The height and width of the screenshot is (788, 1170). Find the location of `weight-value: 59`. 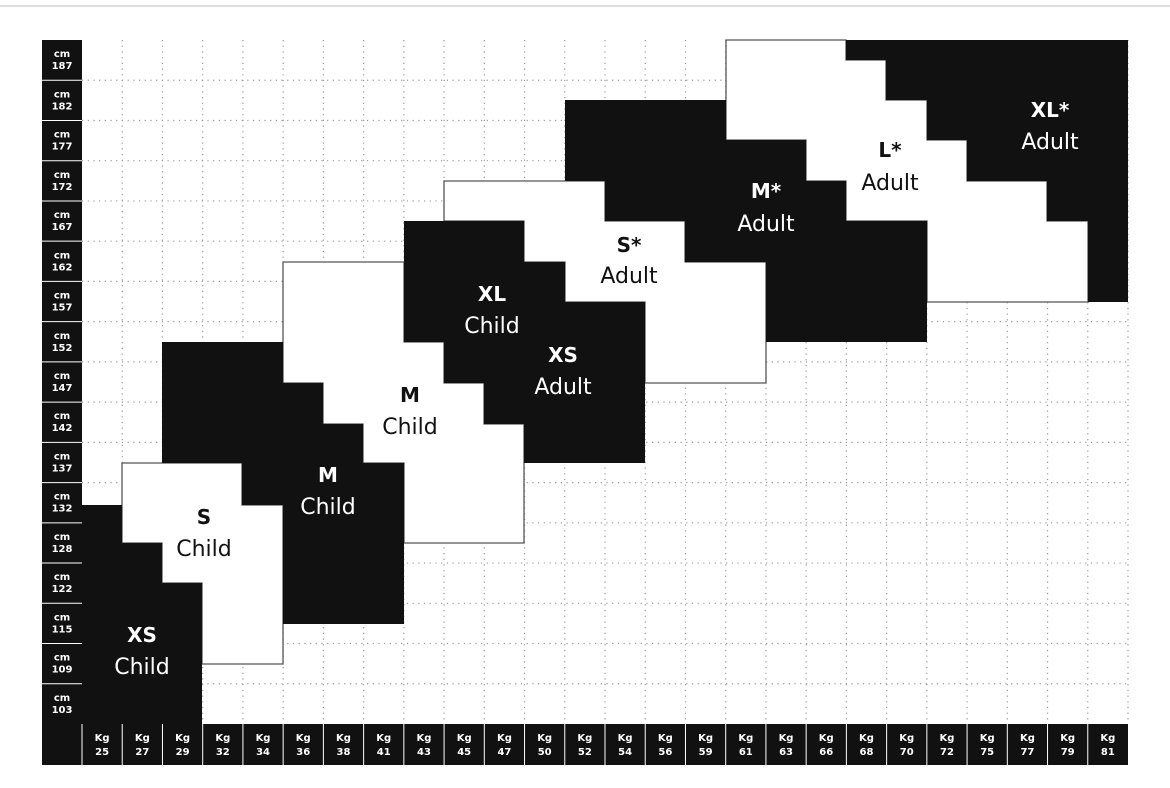

weight-value: 59 is located at coordinates (706, 752).